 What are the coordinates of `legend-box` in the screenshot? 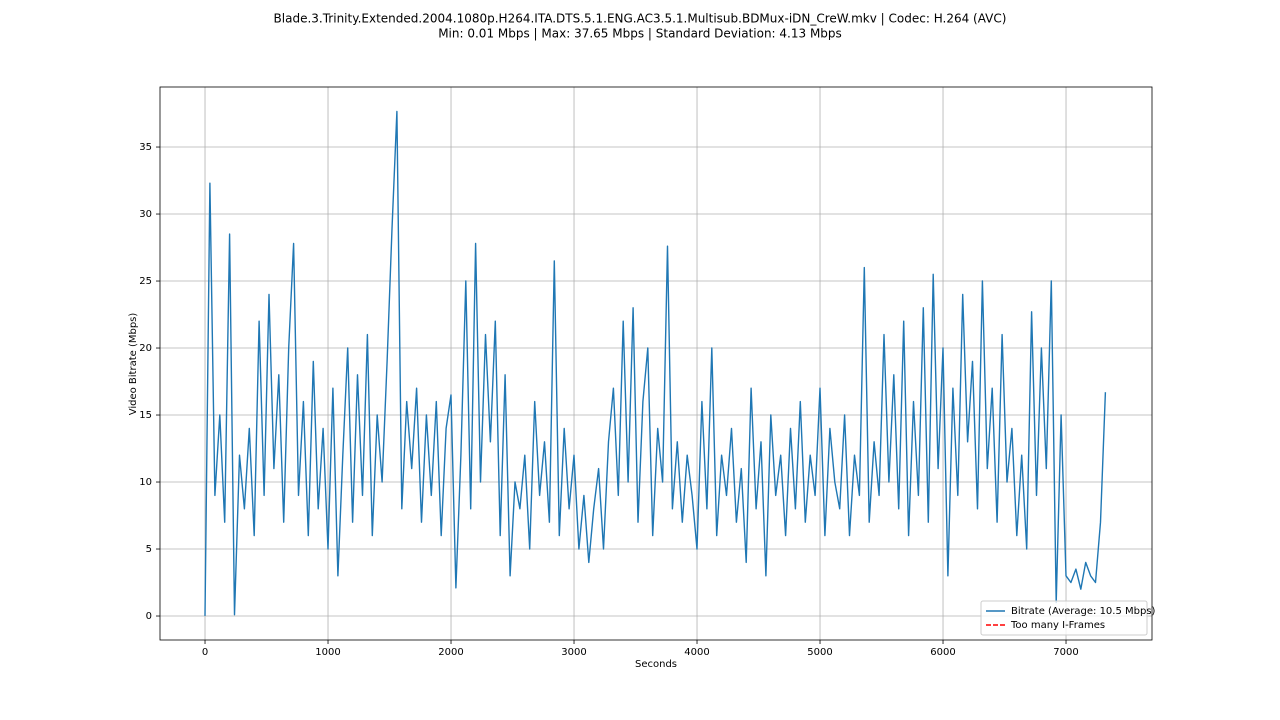 It's located at (1064, 618).